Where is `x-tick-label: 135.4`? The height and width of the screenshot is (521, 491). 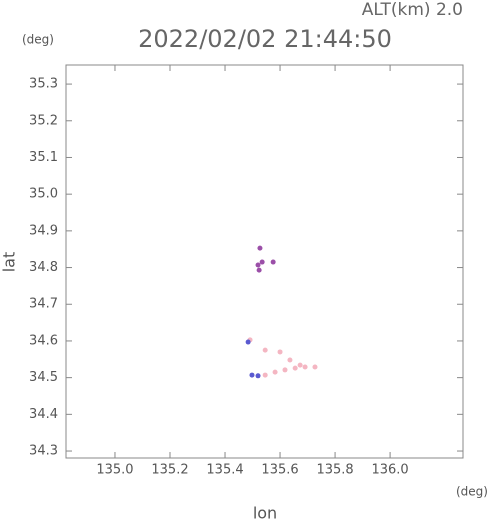 x-tick-label: 135.4 is located at coordinates (224, 470).